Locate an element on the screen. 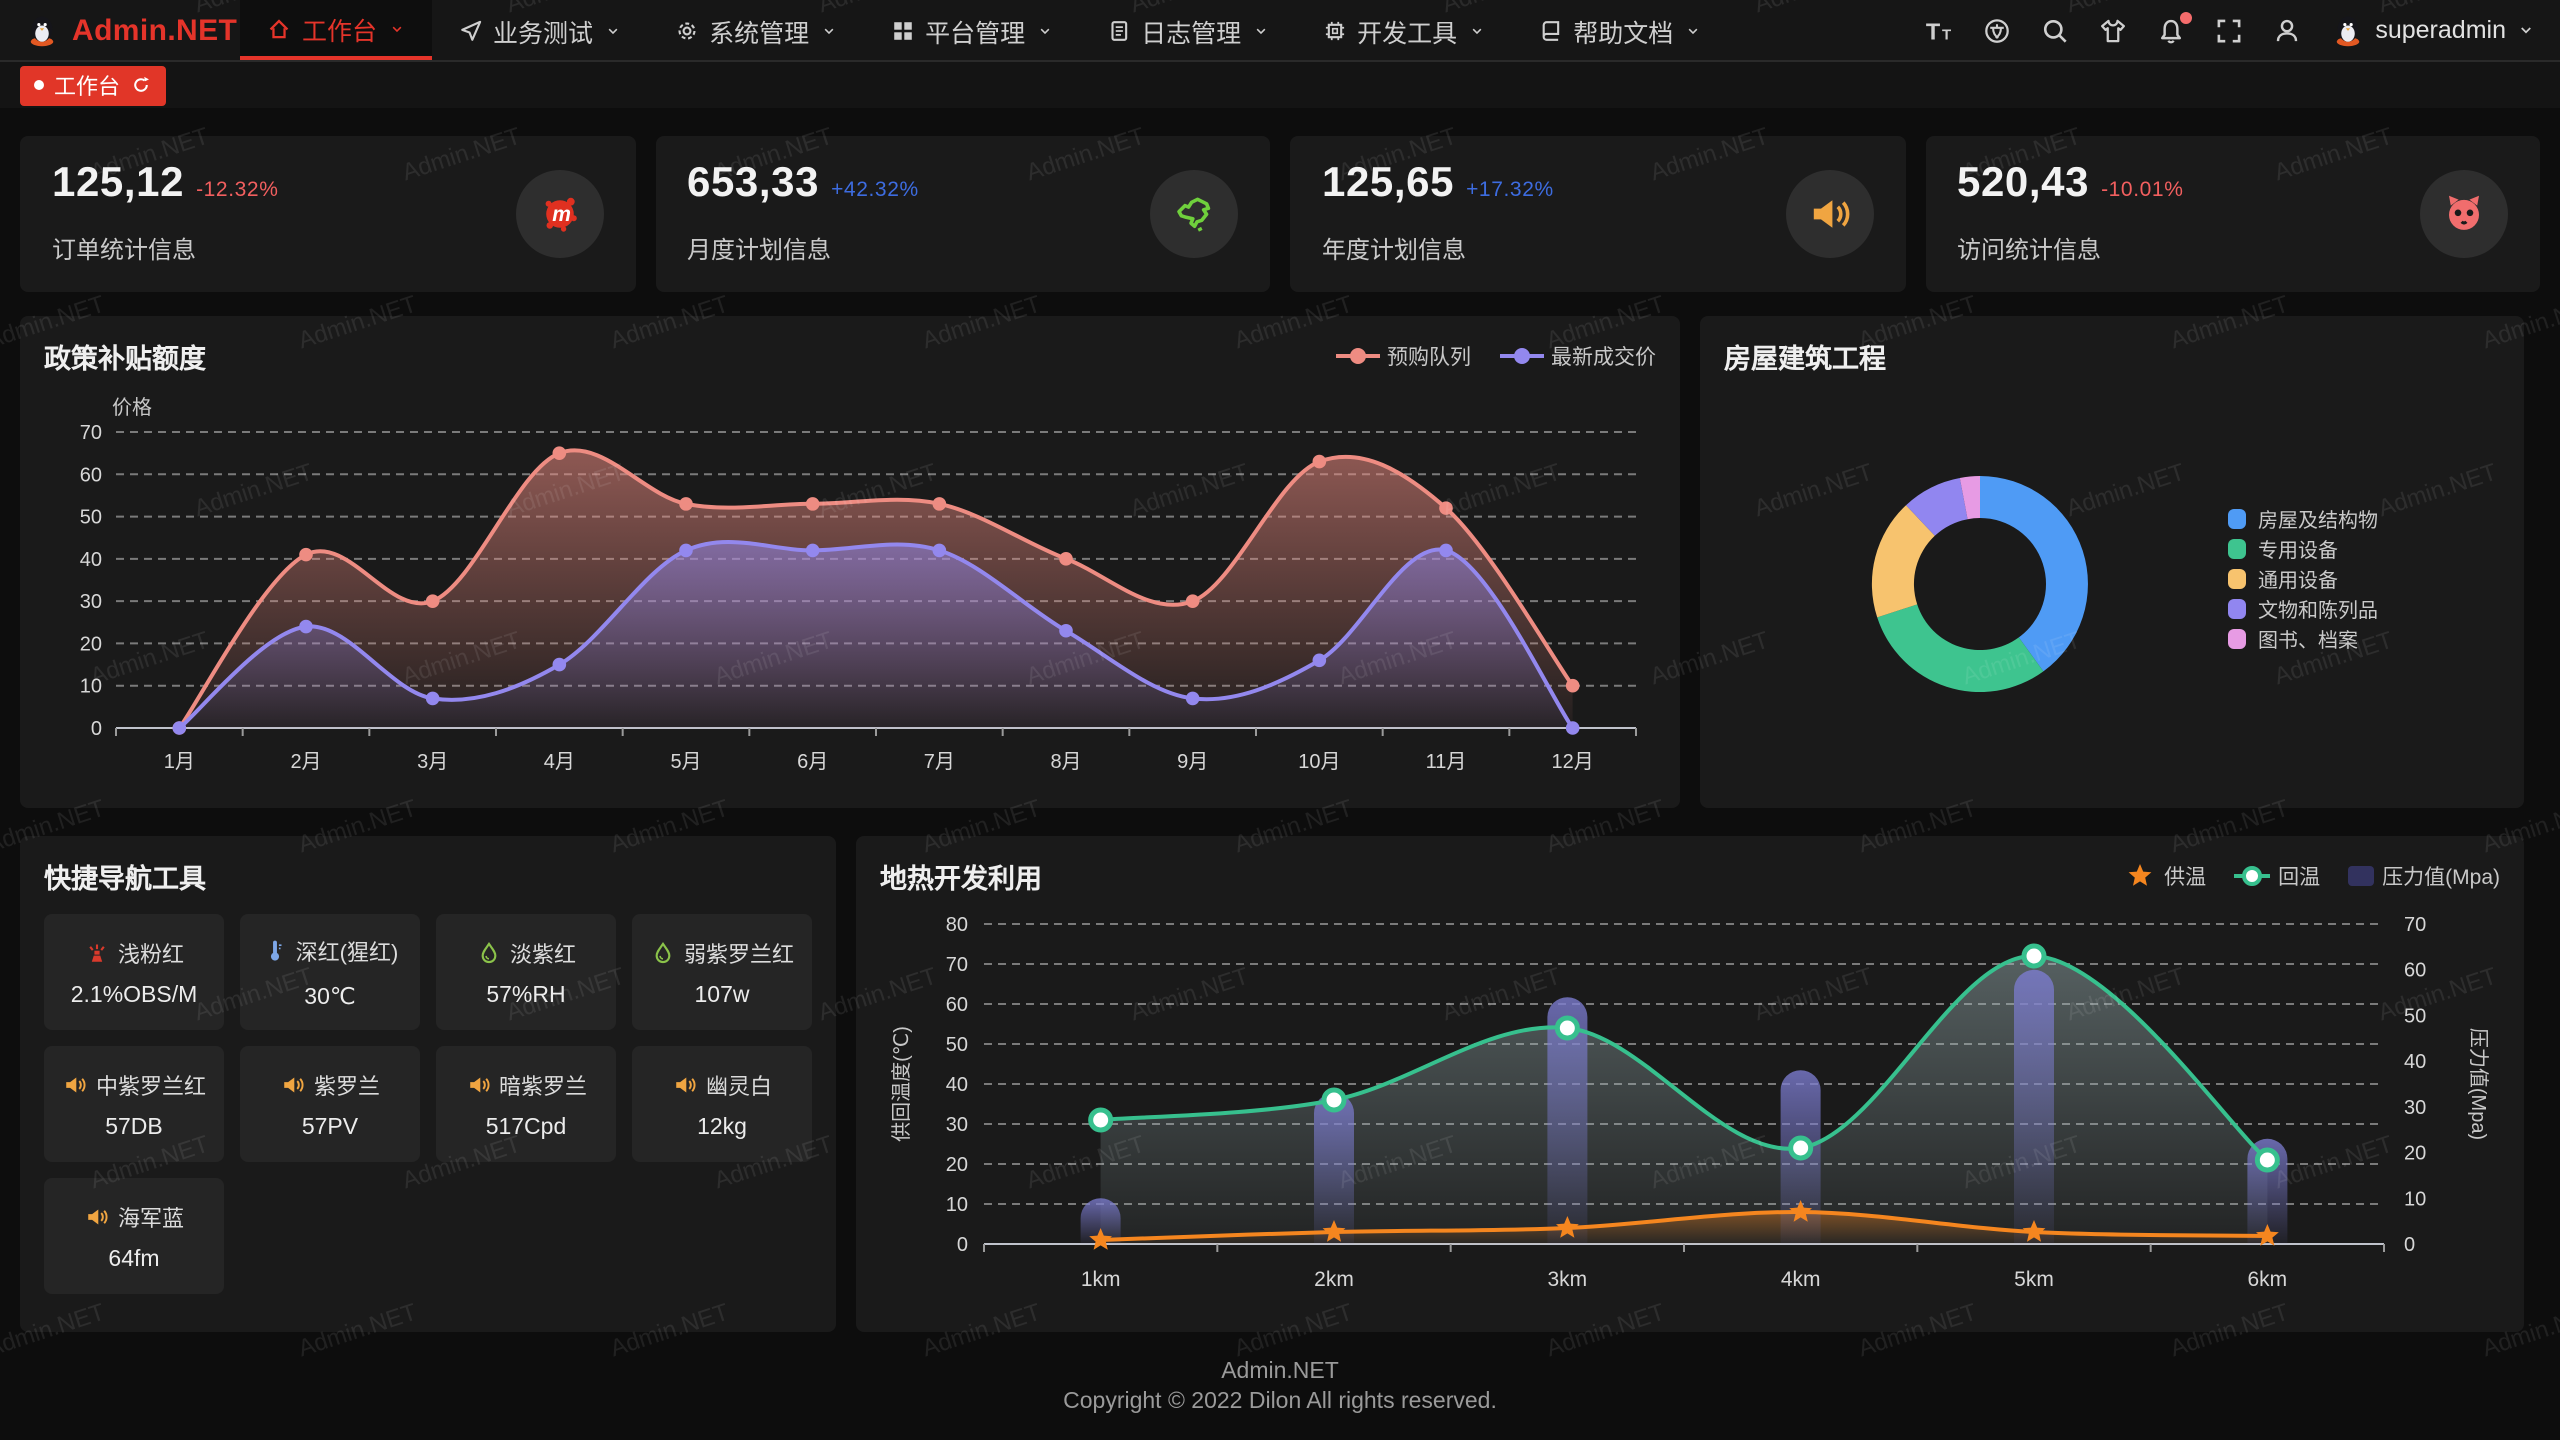 The height and width of the screenshot is (1440, 2560). legend-item: 预购队列 is located at coordinates (1403, 356).